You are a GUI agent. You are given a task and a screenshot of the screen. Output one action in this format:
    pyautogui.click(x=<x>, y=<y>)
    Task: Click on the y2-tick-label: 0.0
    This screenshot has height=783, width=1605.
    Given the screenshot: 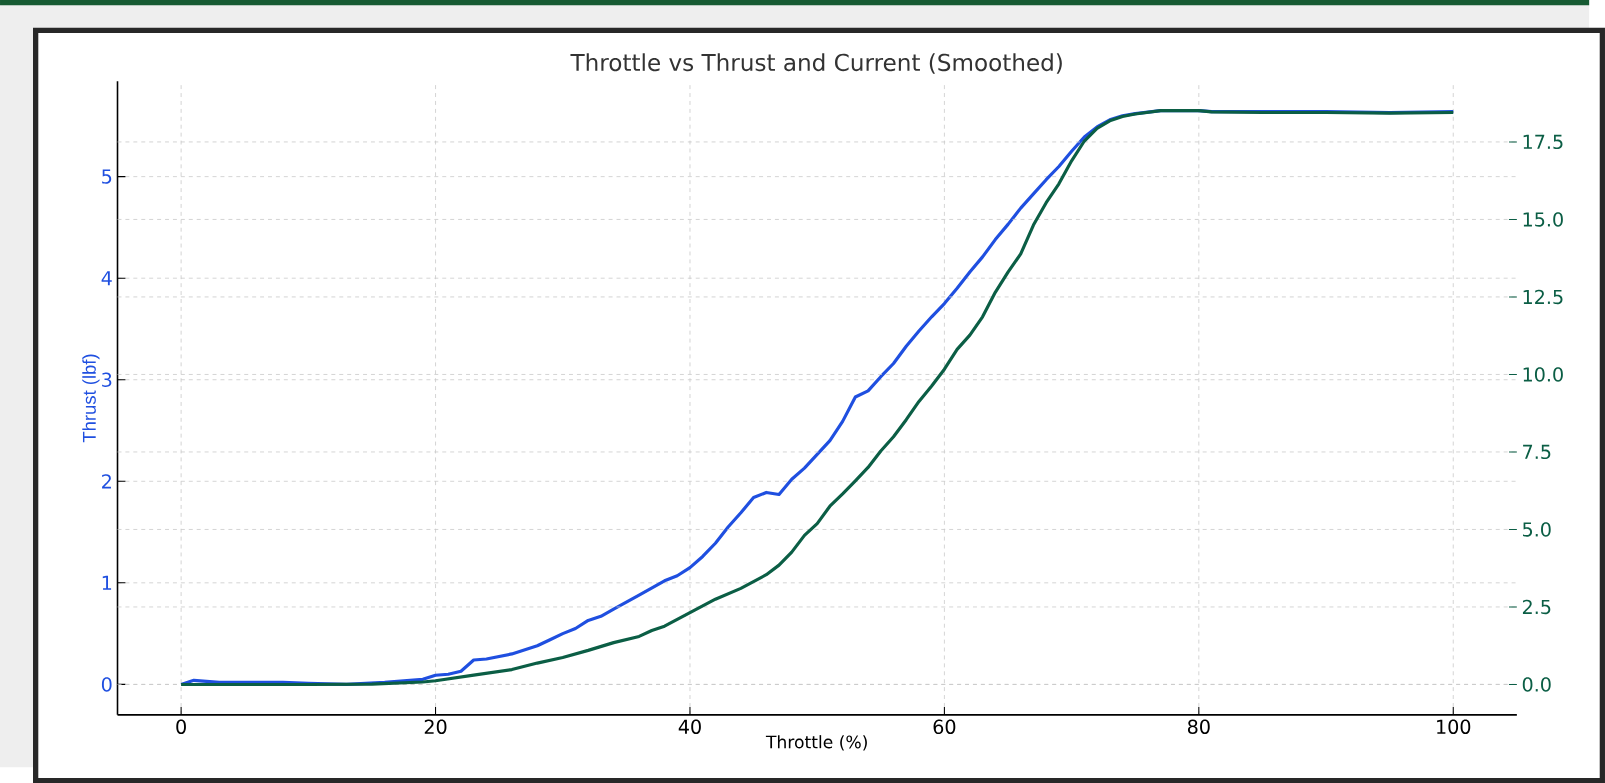 What is the action you would take?
    pyautogui.click(x=1536, y=684)
    